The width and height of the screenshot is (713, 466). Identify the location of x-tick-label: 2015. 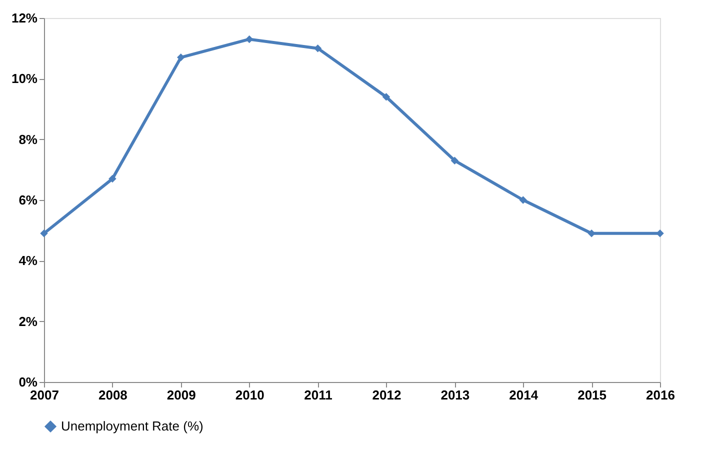
(592, 395).